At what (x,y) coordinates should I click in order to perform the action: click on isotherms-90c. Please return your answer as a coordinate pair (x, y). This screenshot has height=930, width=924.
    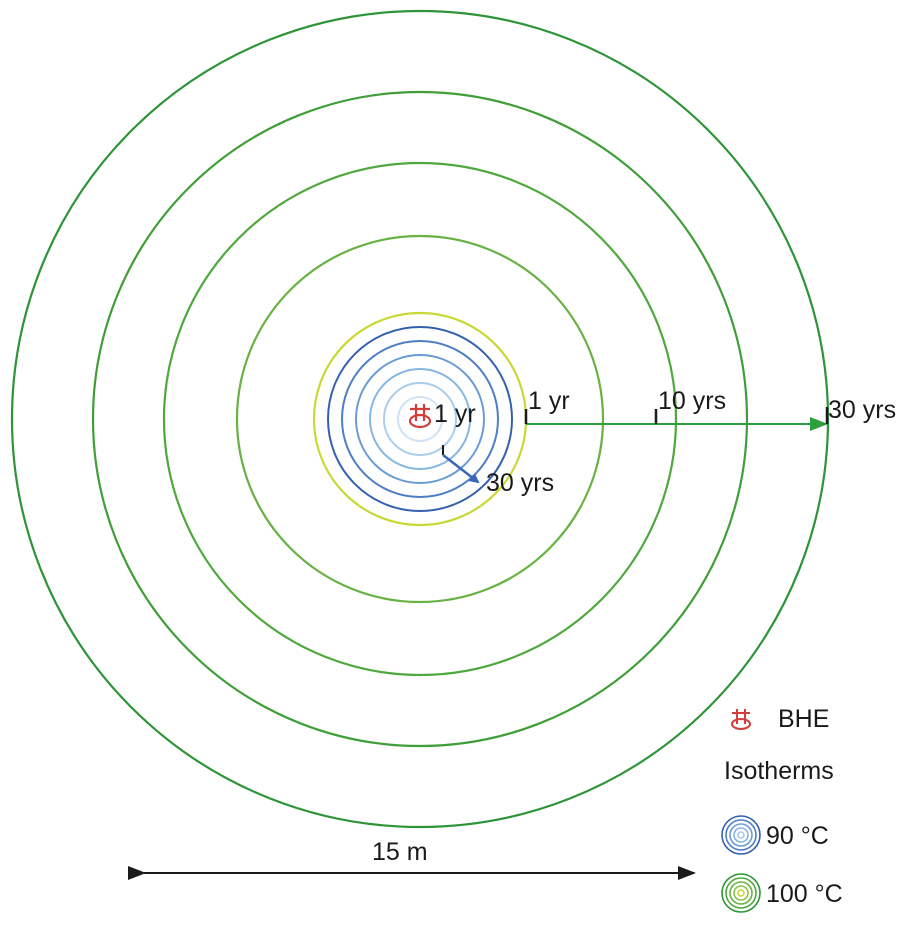
    Looking at the image, I should click on (420, 419).